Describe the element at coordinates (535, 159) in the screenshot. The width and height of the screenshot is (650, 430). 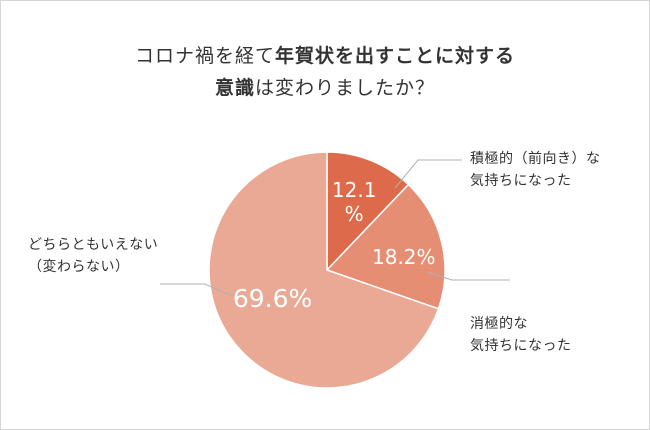
I see `callout-line: 積極的（前向き）な` at that location.